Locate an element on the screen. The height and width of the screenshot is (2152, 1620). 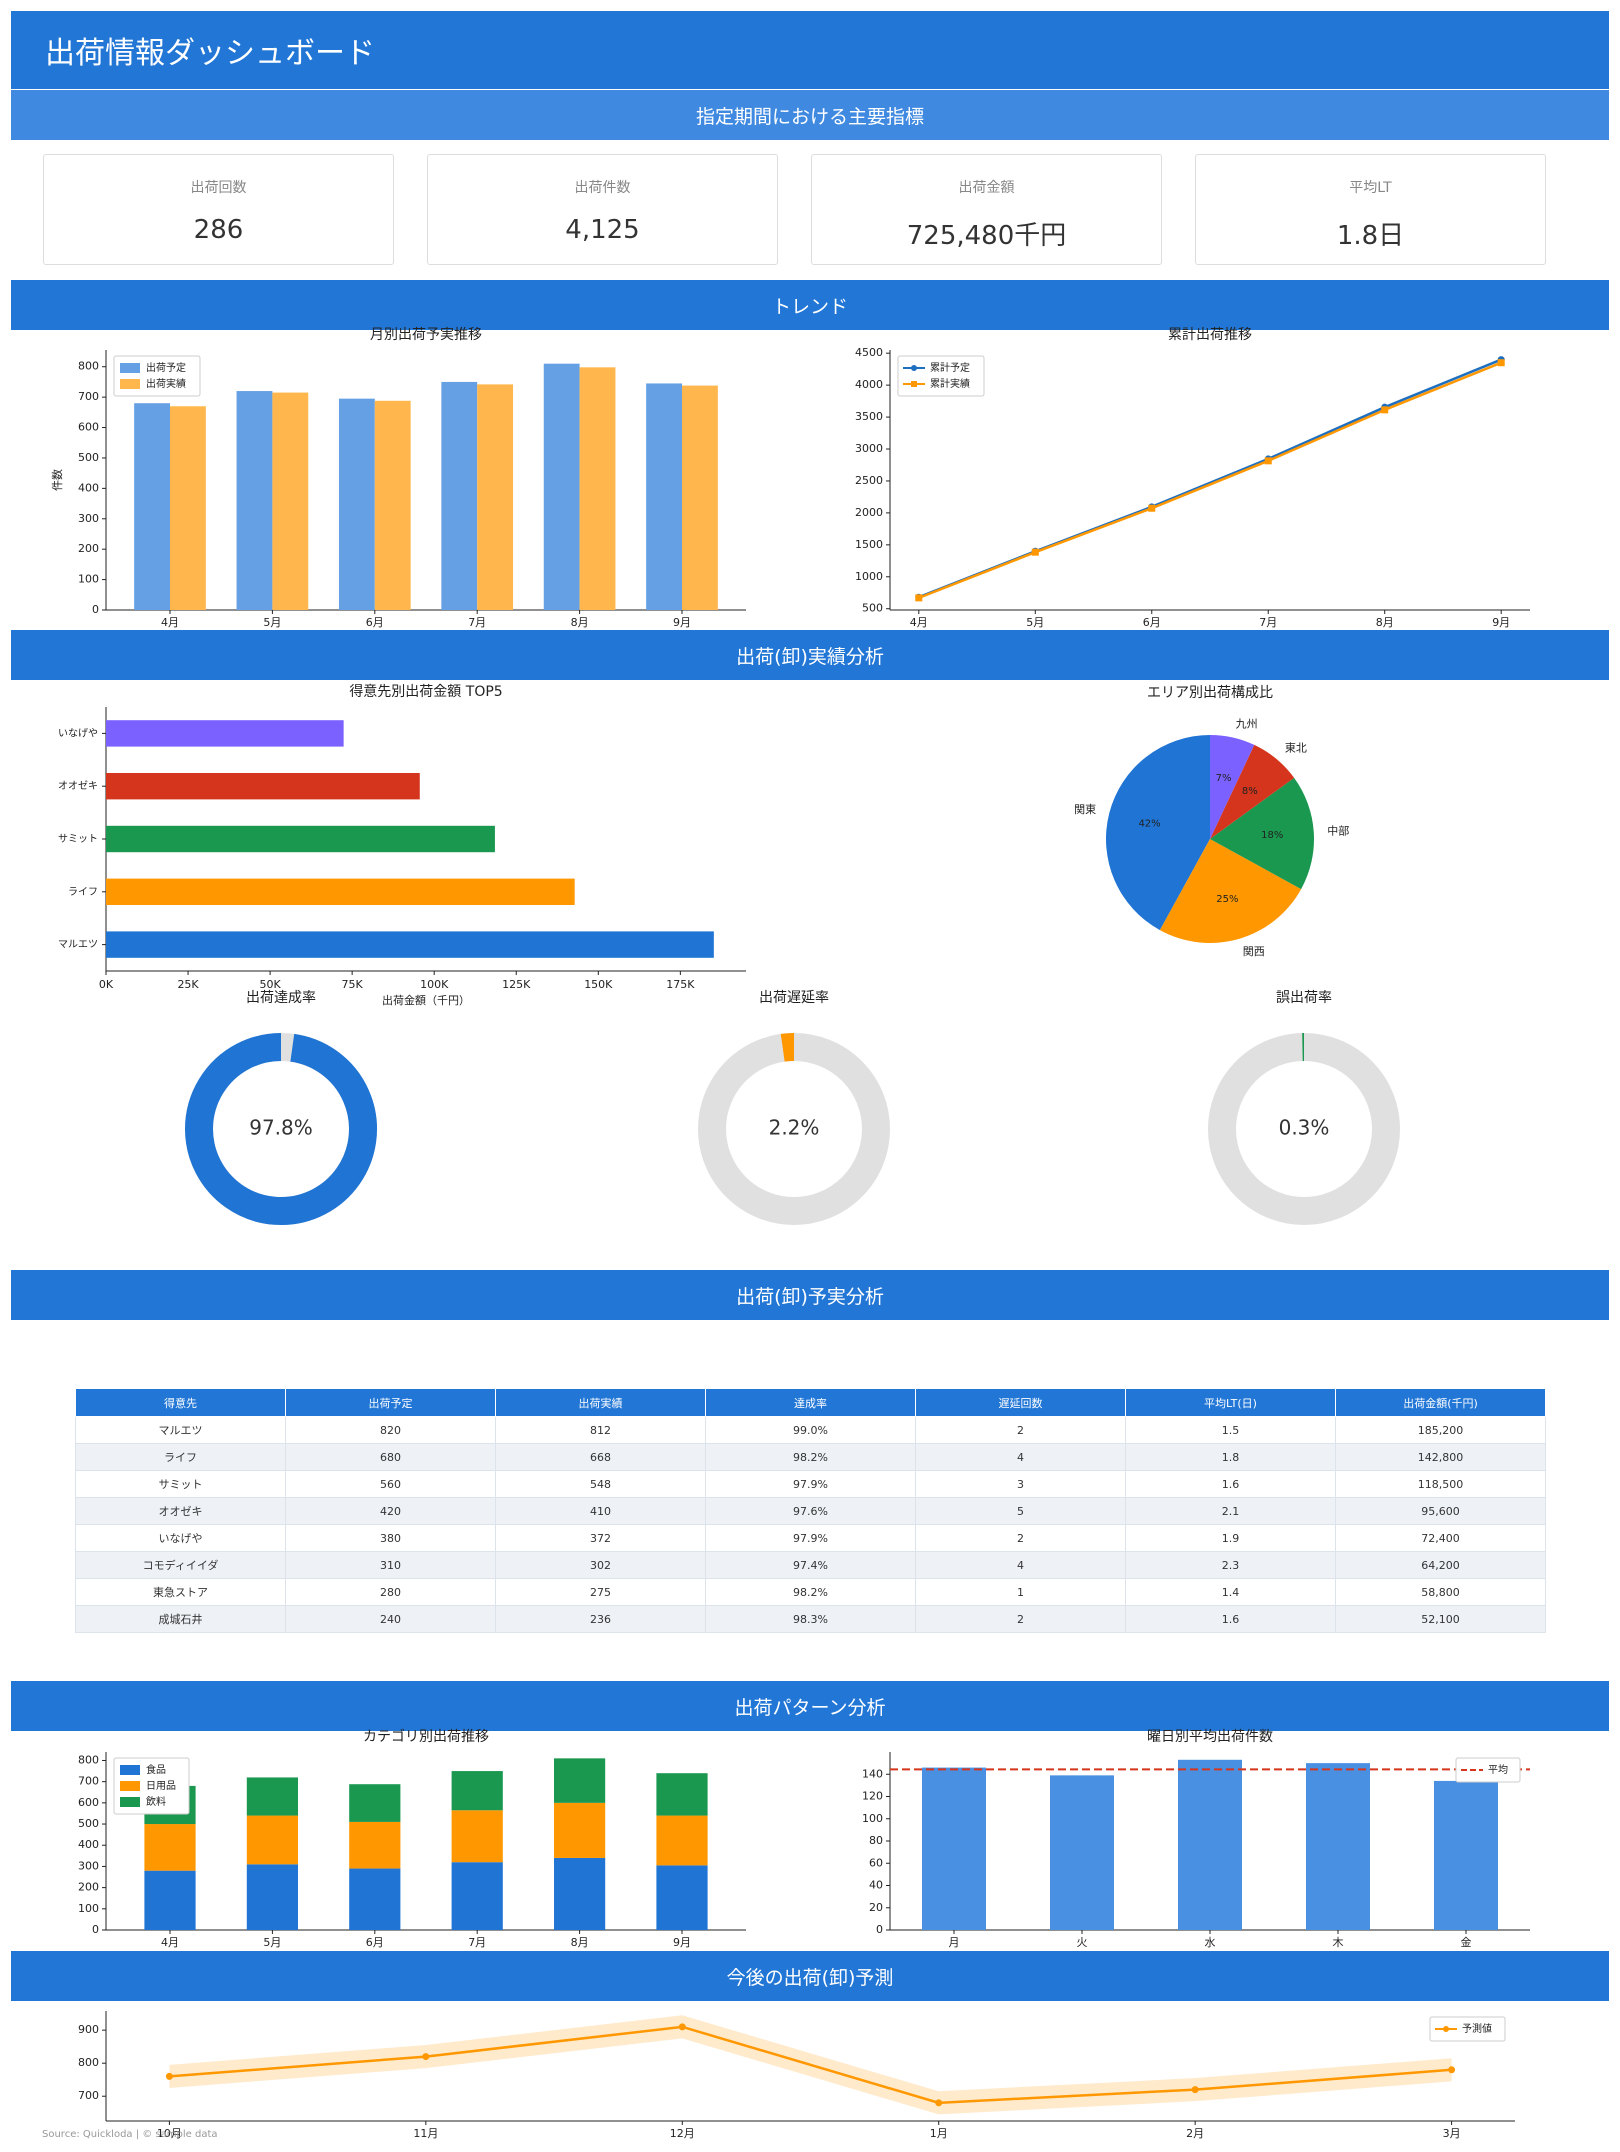
table-row: いなげや 380 372 97.9% 2 1.9 72,400 is located at coordinates (810, 1538).